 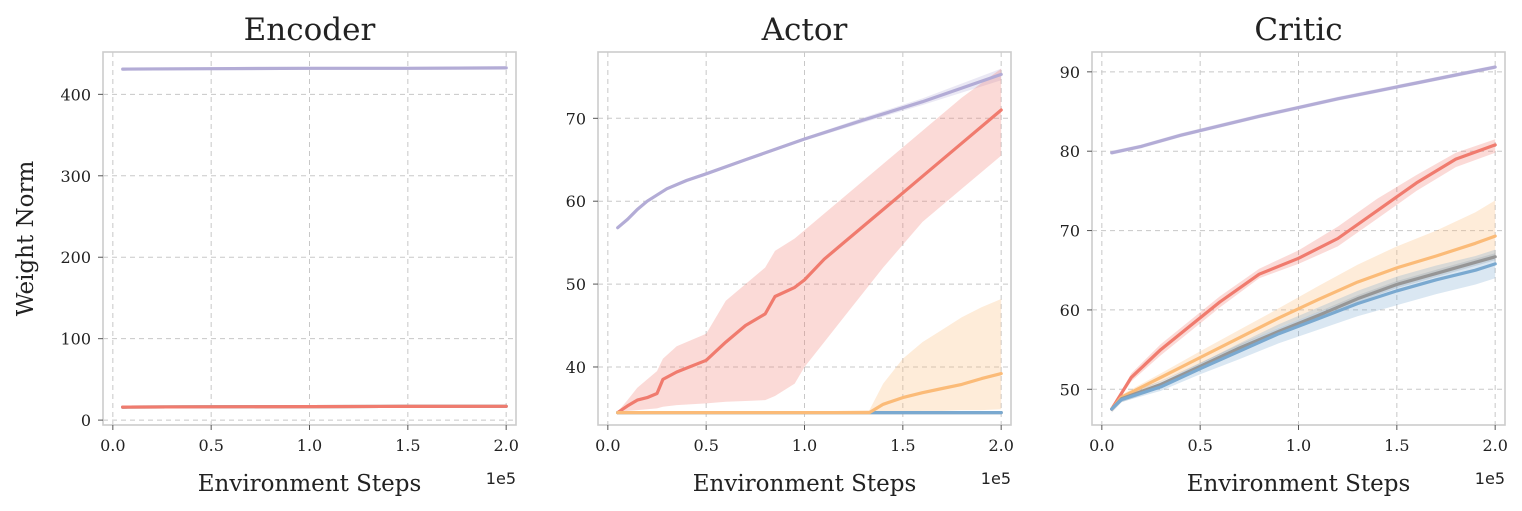 I want to click on actor-xtick-label-0: 0.0, so click(x=607, y=445).